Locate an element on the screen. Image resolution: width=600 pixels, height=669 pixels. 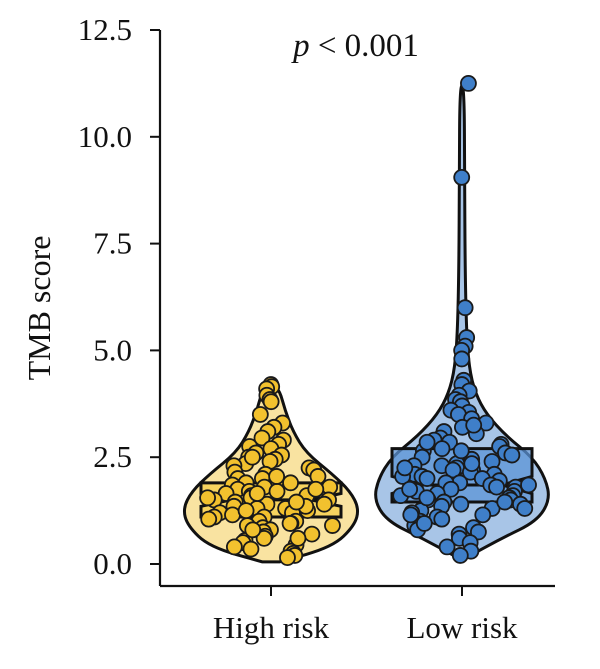
y-ticks: 0.0 2.5 5.0 7.5 10.0 12.5 is located at coordinates (119, 296).